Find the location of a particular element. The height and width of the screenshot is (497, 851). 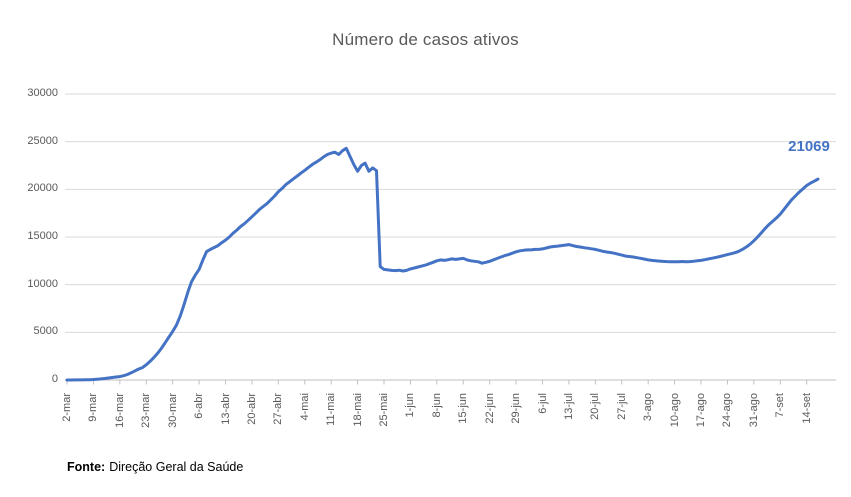

y-axis-tick-label: 25000 is located at coordinates (42, 140).